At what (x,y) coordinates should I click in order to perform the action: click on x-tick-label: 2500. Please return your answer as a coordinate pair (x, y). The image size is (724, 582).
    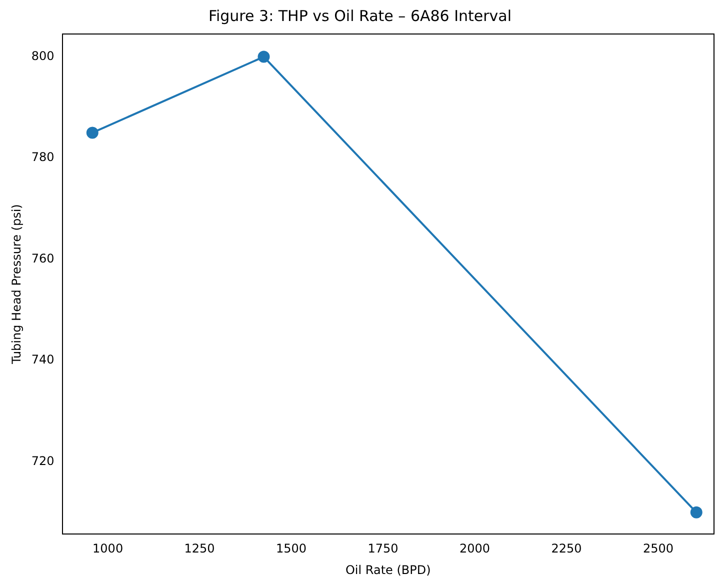
    Looking at the image, I should click on (658, 549).